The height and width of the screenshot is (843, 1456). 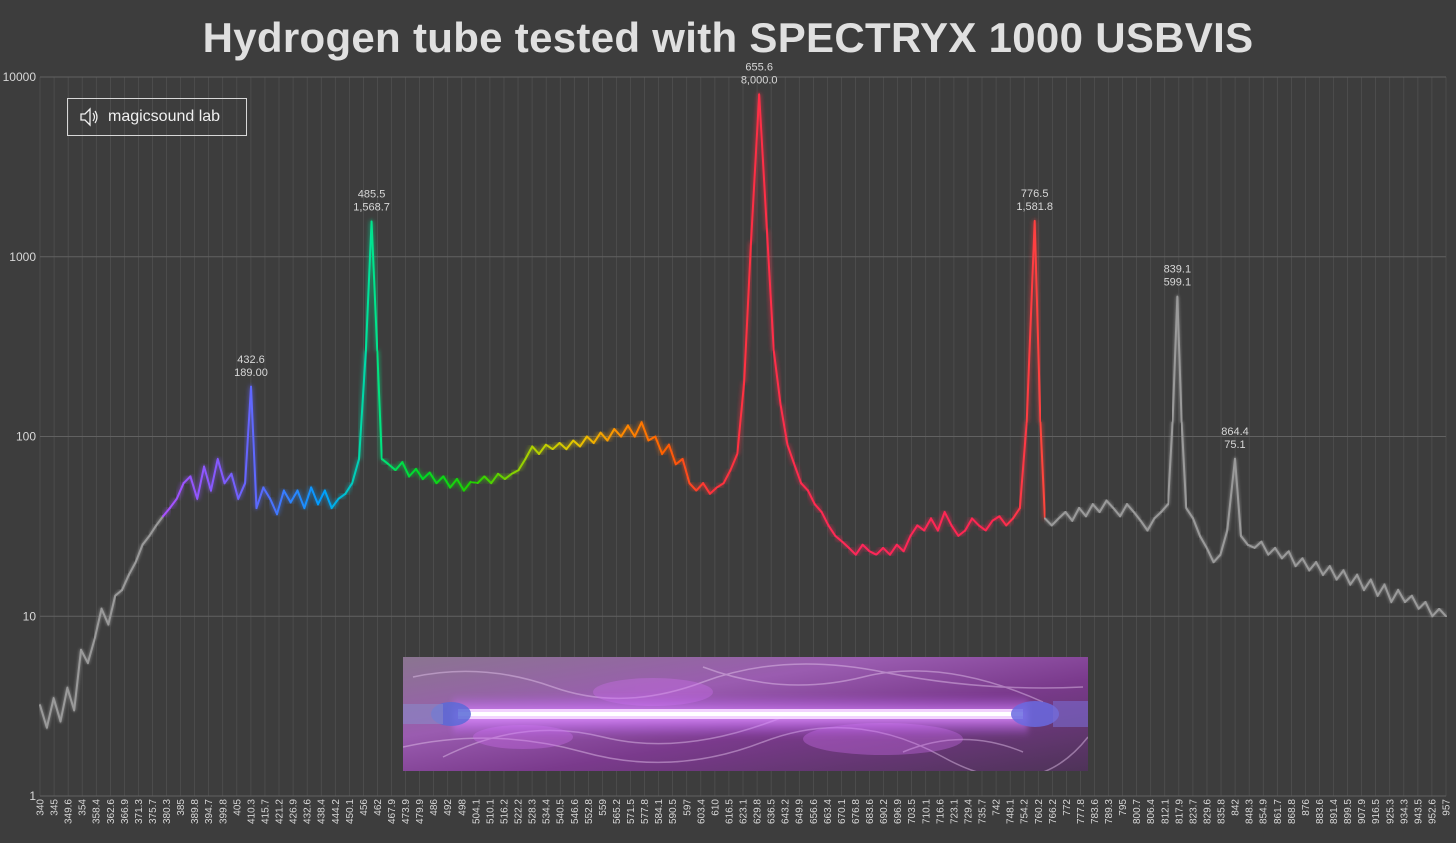 I want to click on x-tick-label: 498, so click(x=462, y=807).